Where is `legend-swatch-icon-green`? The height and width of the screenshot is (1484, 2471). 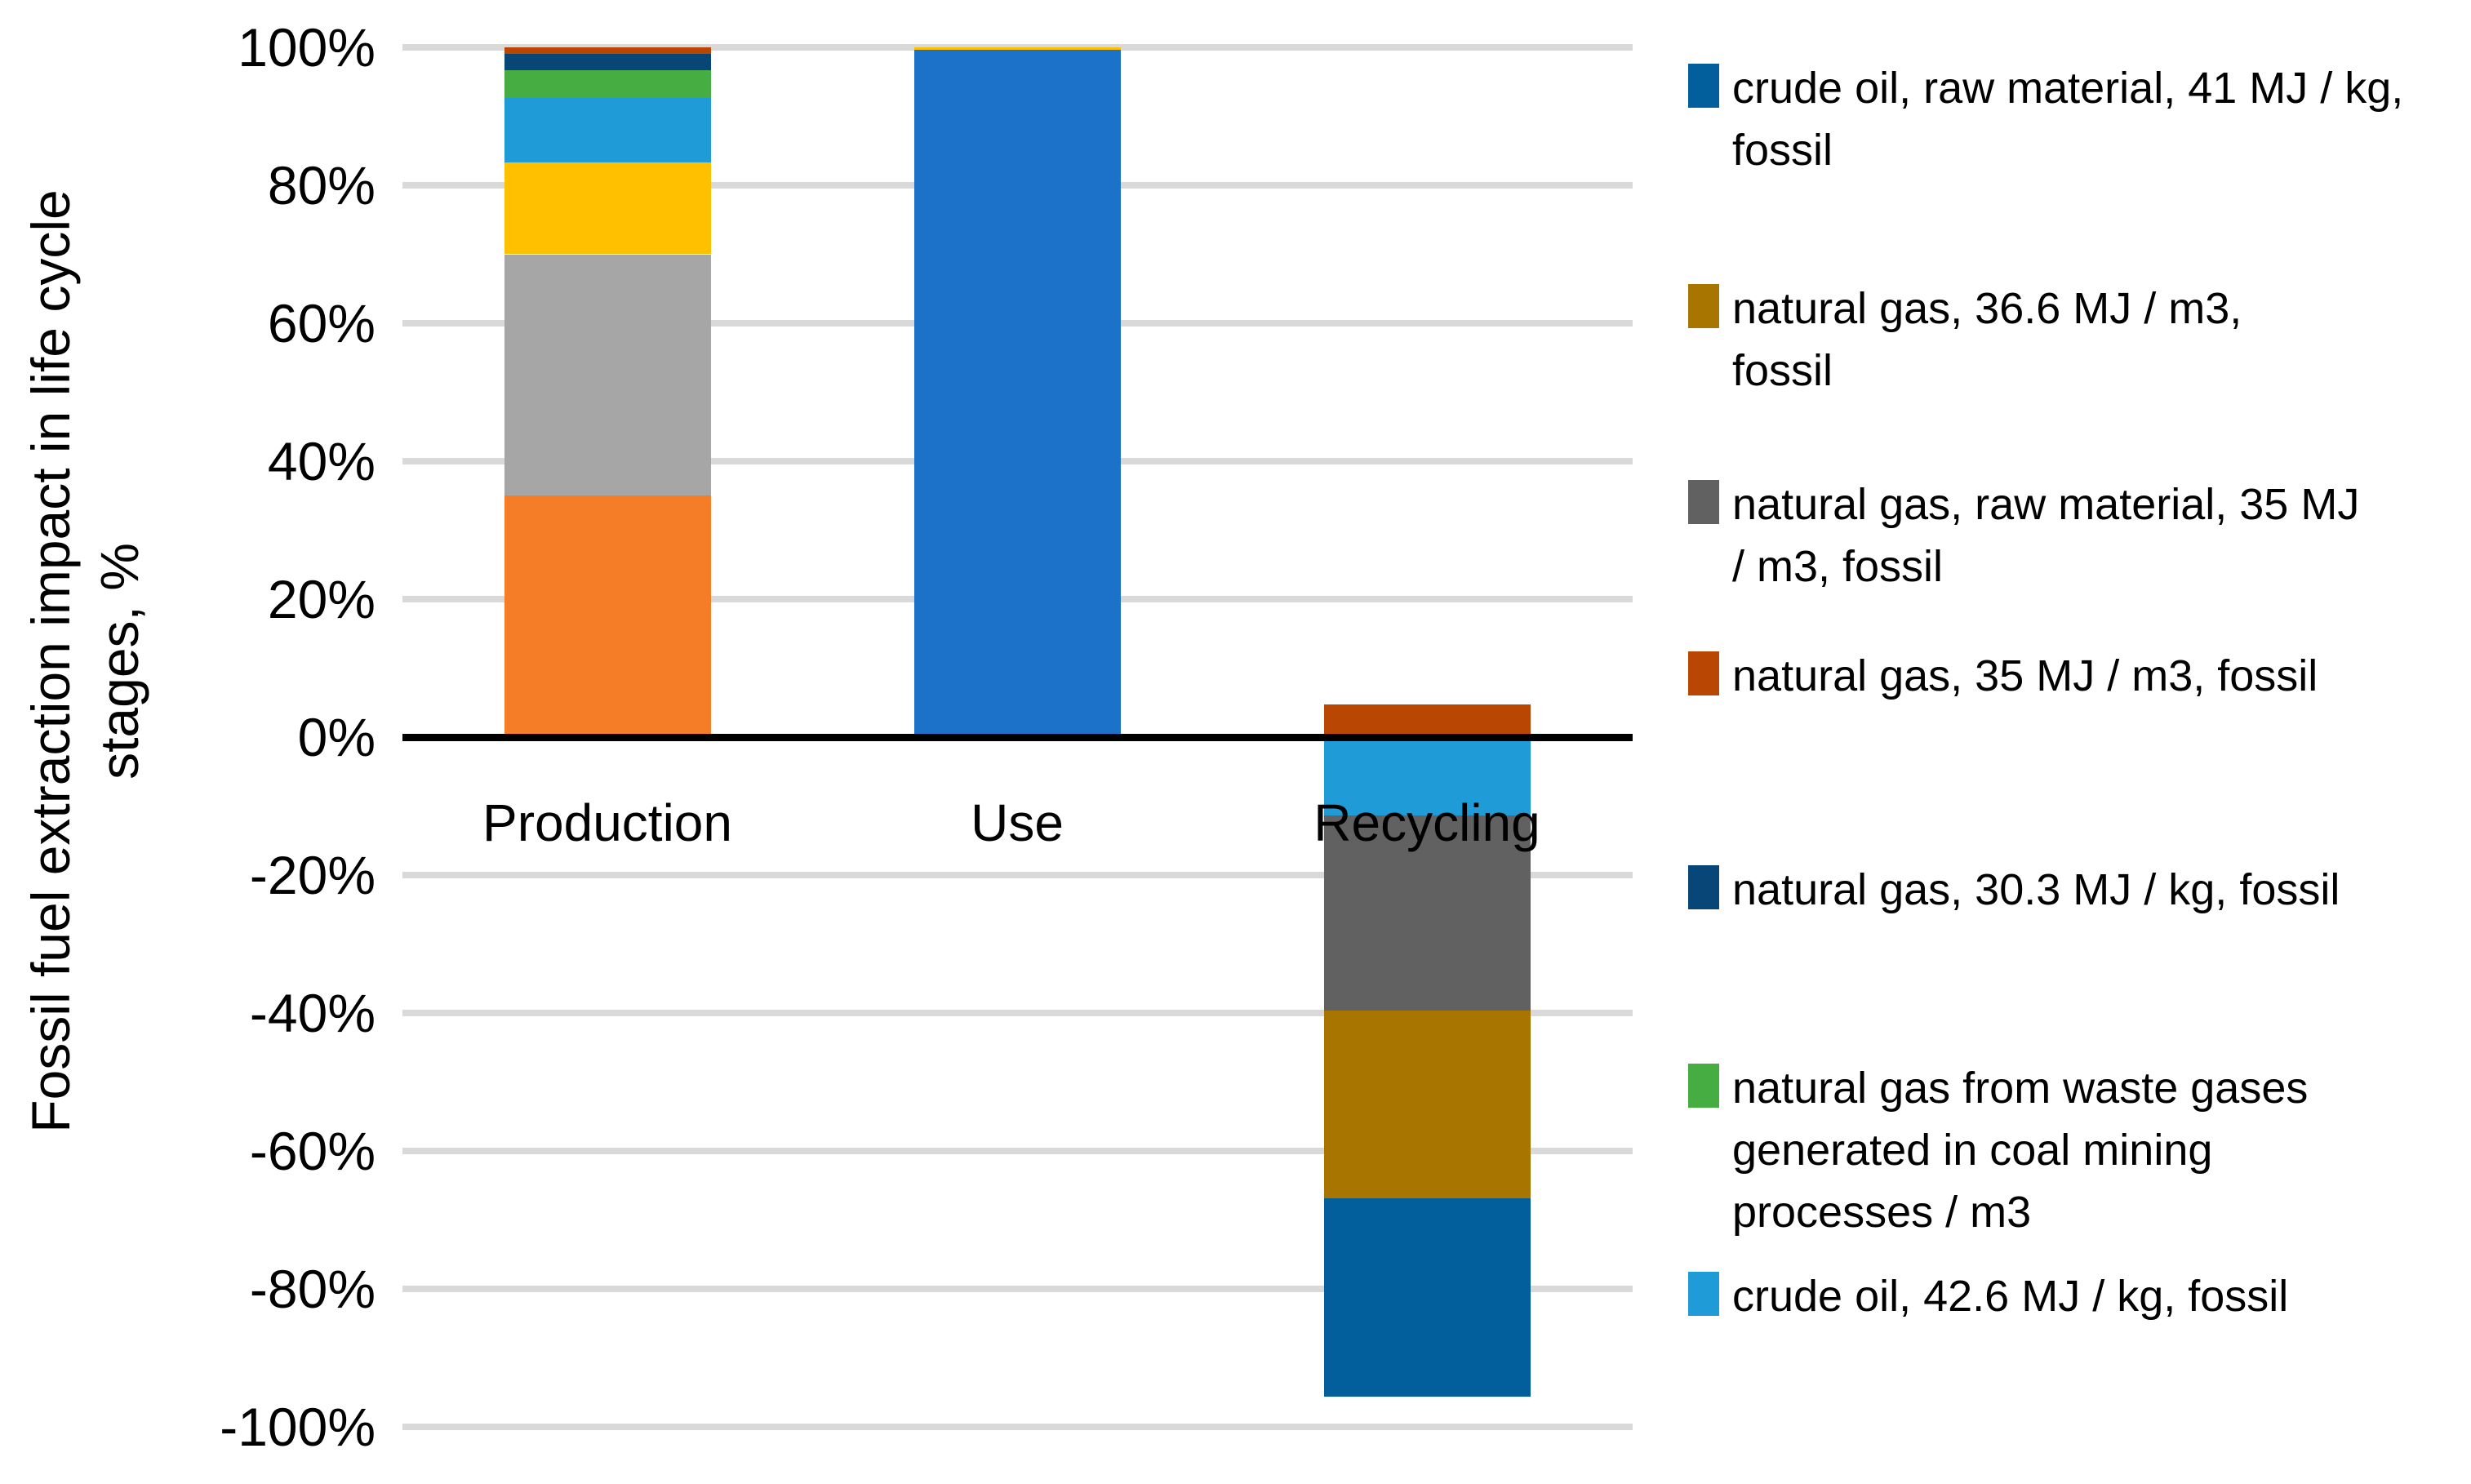
legend-swatch-icon-green is located at coordinates (1703, 1086).